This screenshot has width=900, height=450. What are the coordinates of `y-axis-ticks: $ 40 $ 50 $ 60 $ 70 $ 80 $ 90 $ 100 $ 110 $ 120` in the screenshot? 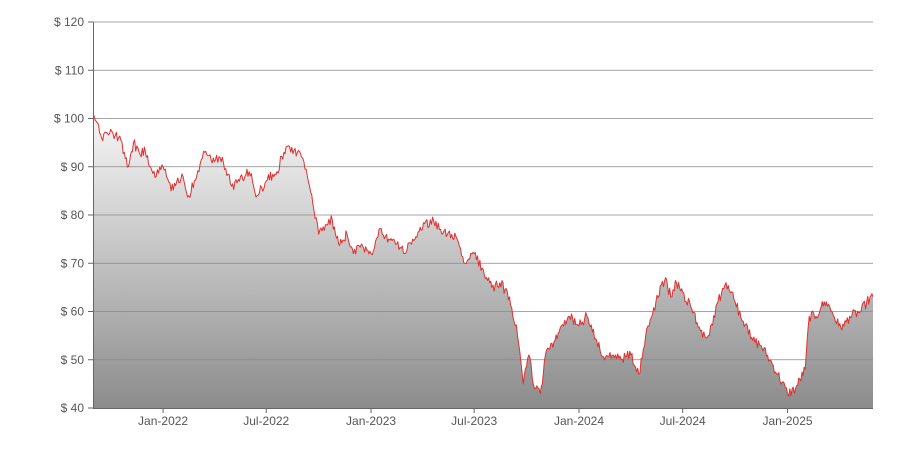 It's located at (73, 215).